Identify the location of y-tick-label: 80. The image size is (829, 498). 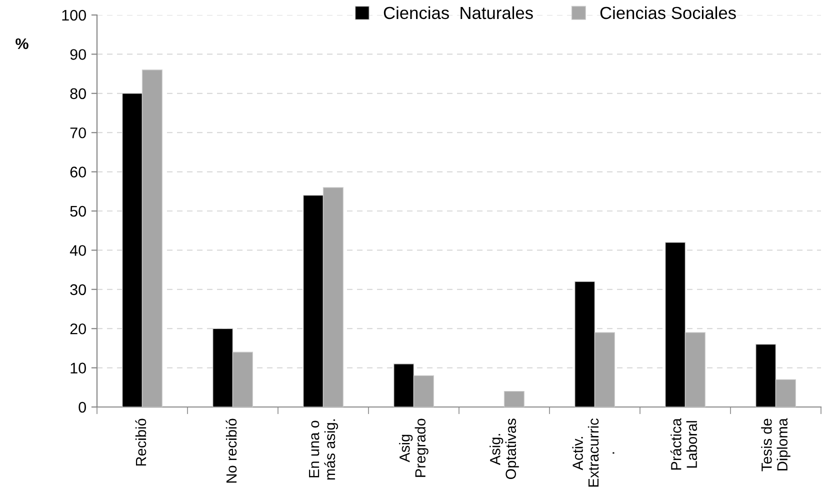
(78, 94).